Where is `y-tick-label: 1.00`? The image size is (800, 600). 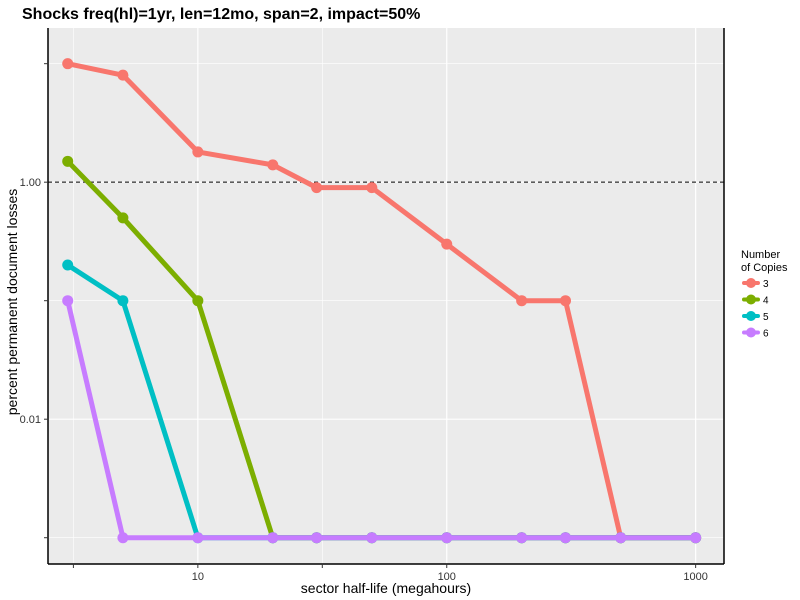
y-tick-label: 1.00 is located at coordinates (30, 183).